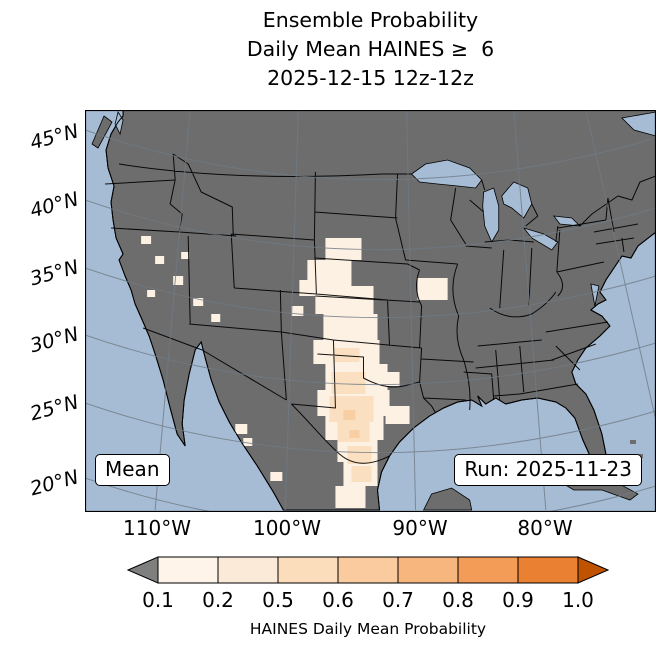 This screenshot has height=658, width=671. What do you see at coordinates (370, 78) in the screenshot?
I see `title-line-3: 2025-12-15 12z-12z` at bounding box center [370, 78].